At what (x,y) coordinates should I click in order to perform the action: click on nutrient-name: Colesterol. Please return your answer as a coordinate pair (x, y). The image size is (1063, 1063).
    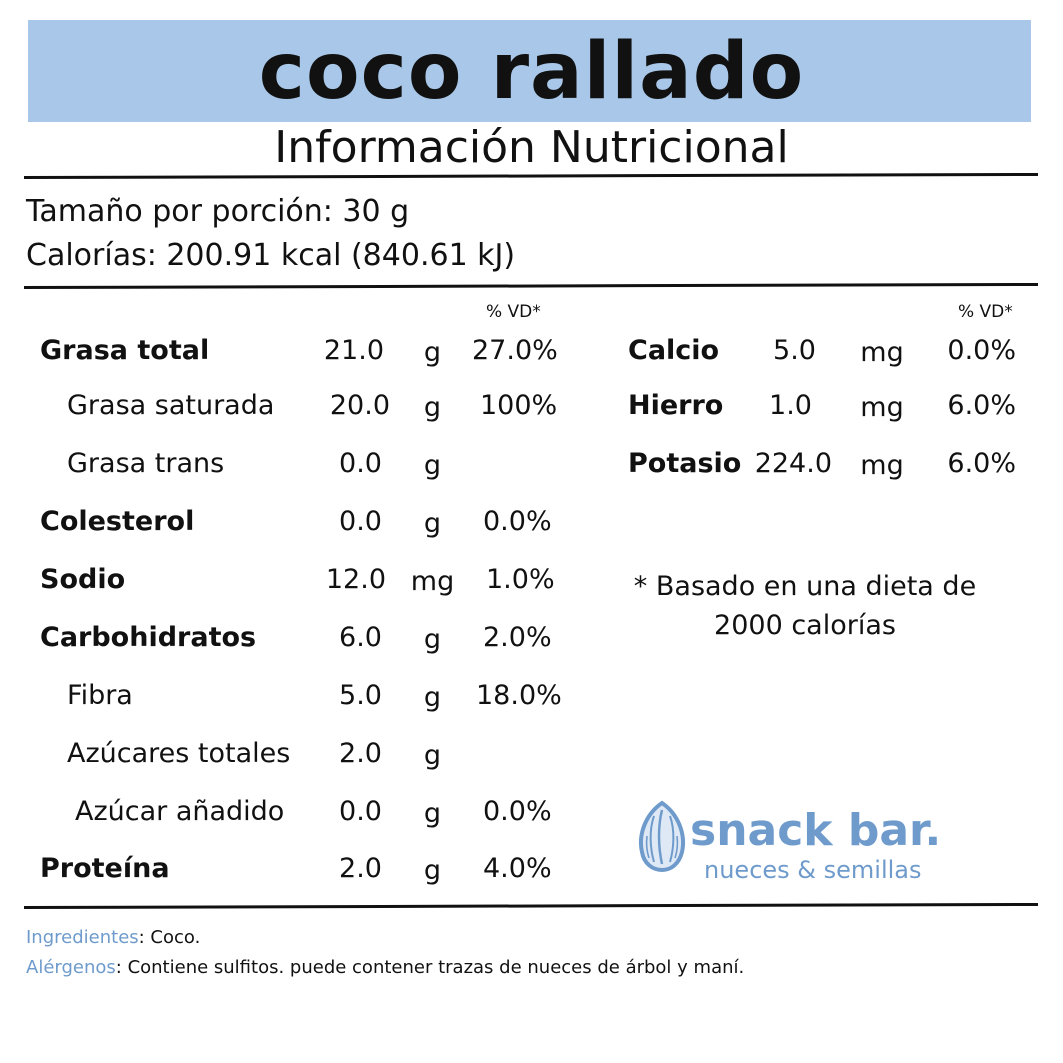
    Looking at the image, I should click on (117, 521).